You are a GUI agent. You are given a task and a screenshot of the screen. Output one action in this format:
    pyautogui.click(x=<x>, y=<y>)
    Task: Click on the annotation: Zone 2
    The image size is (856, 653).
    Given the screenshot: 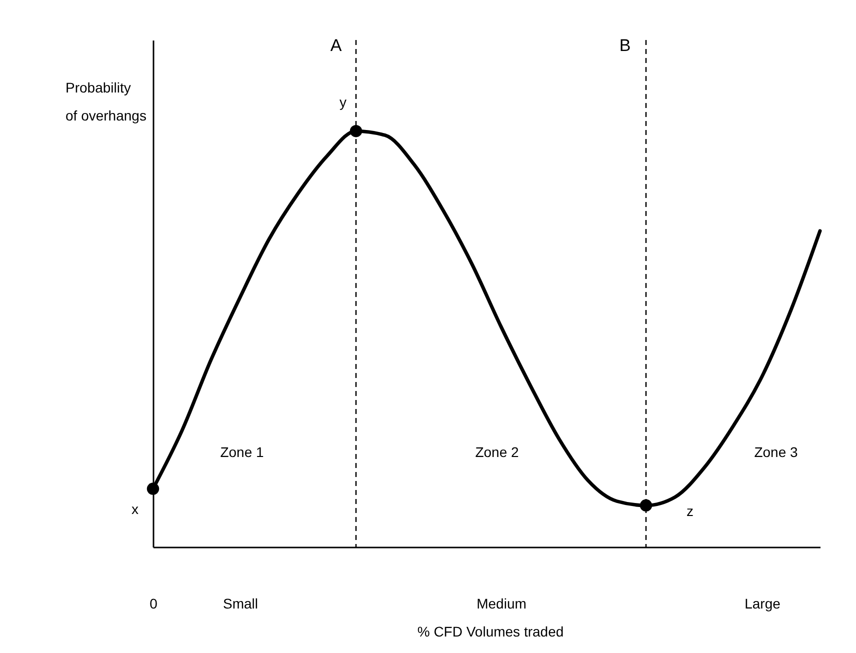 What is the action you would take?
    pyautogui.click(x=497, y=452)
    